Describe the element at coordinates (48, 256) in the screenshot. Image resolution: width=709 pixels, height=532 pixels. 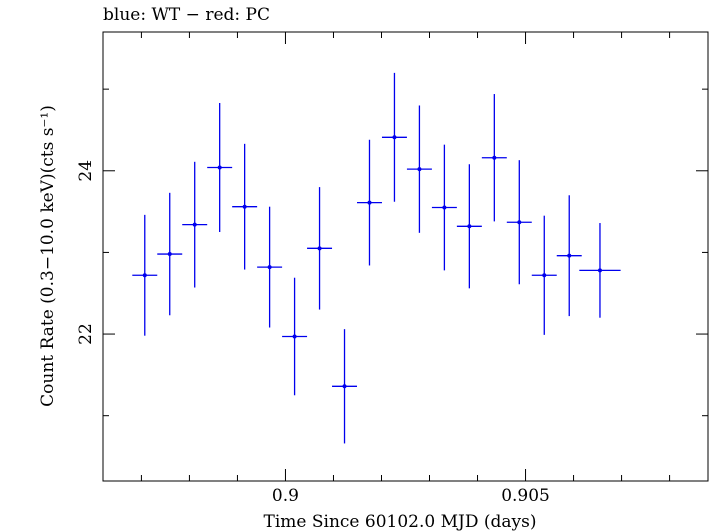
I see `y-axis-label: Count Rate (0.3−10.0 keV)(cts s⁻¹)` at that location.